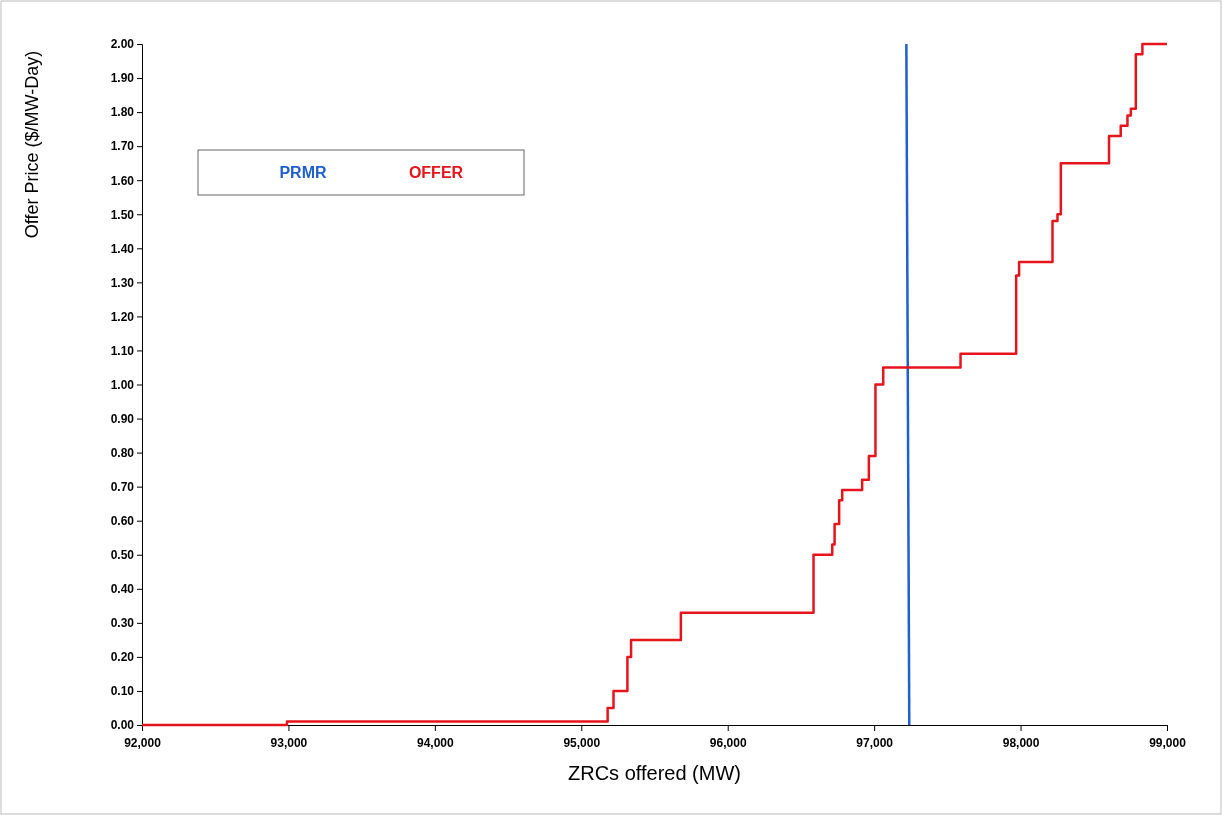 Image resolution: width=1222 pixels, height=815 pixels. I want to click on y-tick-label: 1.20, so click(122, 316).